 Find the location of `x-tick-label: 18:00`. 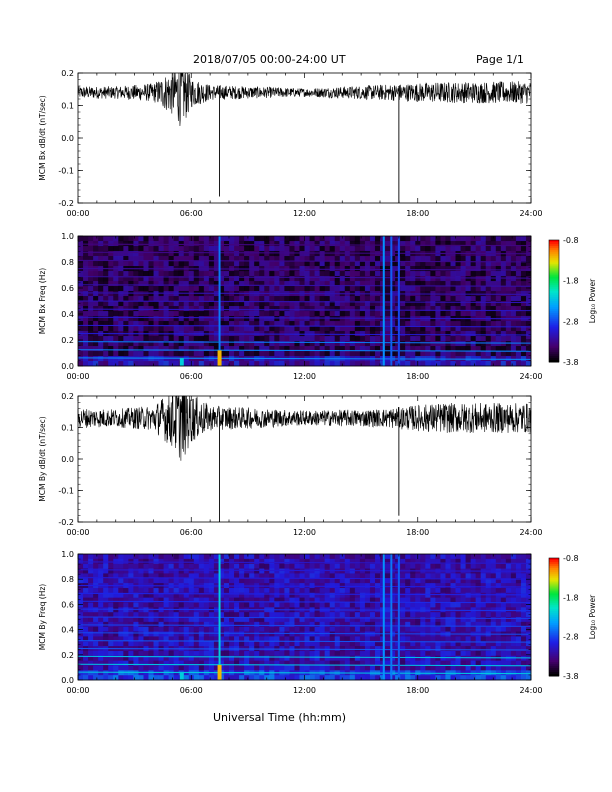

x-tick-label: 18:00 is located at coordinates (417, 213).